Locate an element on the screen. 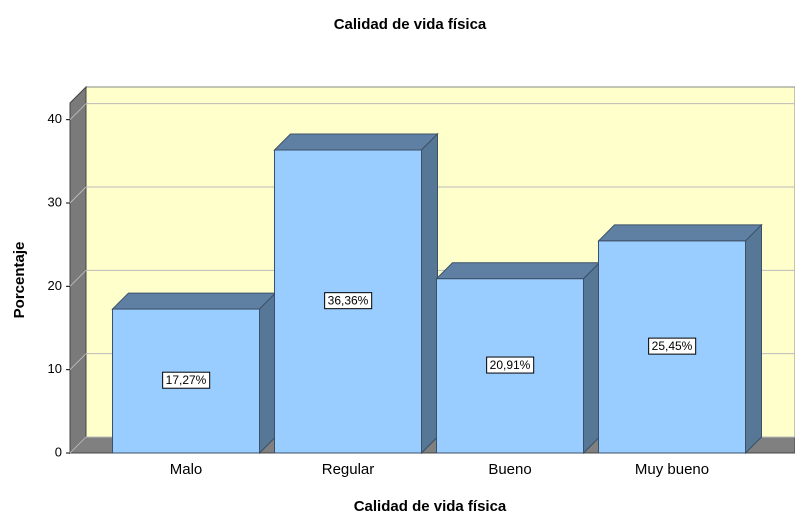 The image size is (795, 515). x-tick-label: Bueno is located at coordinates (509, 469).